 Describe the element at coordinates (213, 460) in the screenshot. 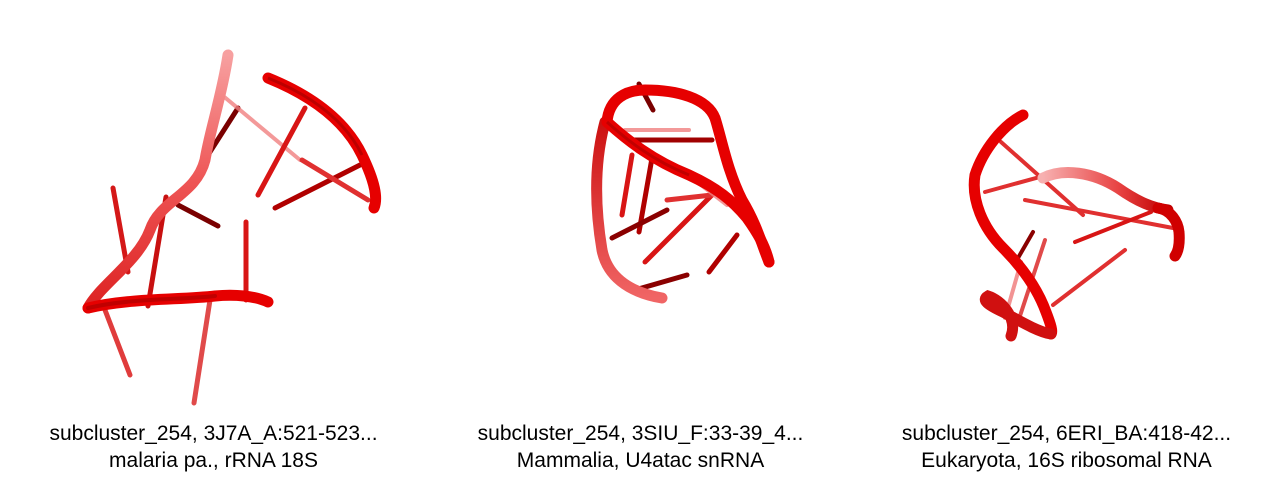

I see `panel-1-subtitle: malaria pa., rRNA 18S` at that location.